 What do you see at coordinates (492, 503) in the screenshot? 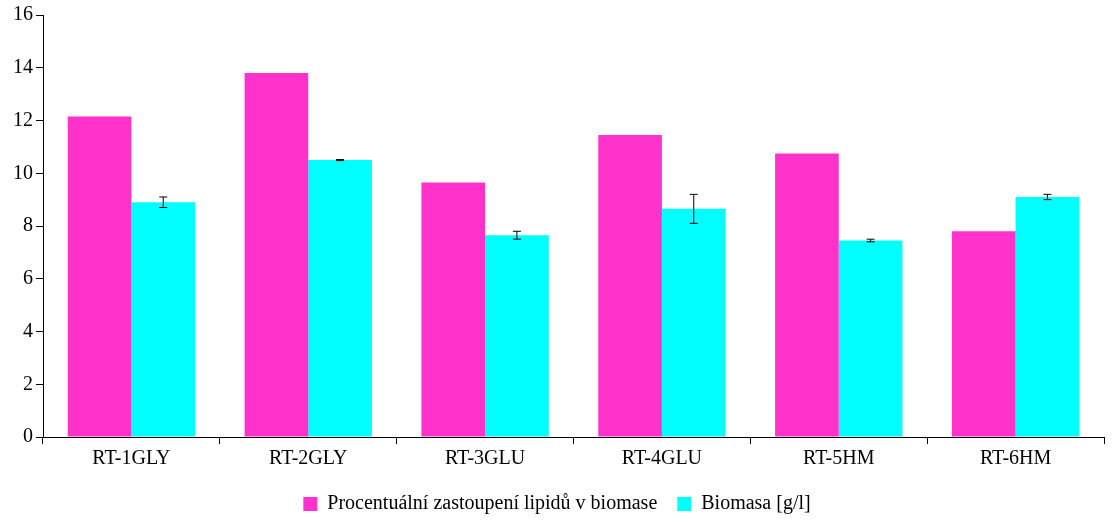
I see `legend-label: Procentuální zastoupení lipidů v biomase` at bounding box center [492, 503].